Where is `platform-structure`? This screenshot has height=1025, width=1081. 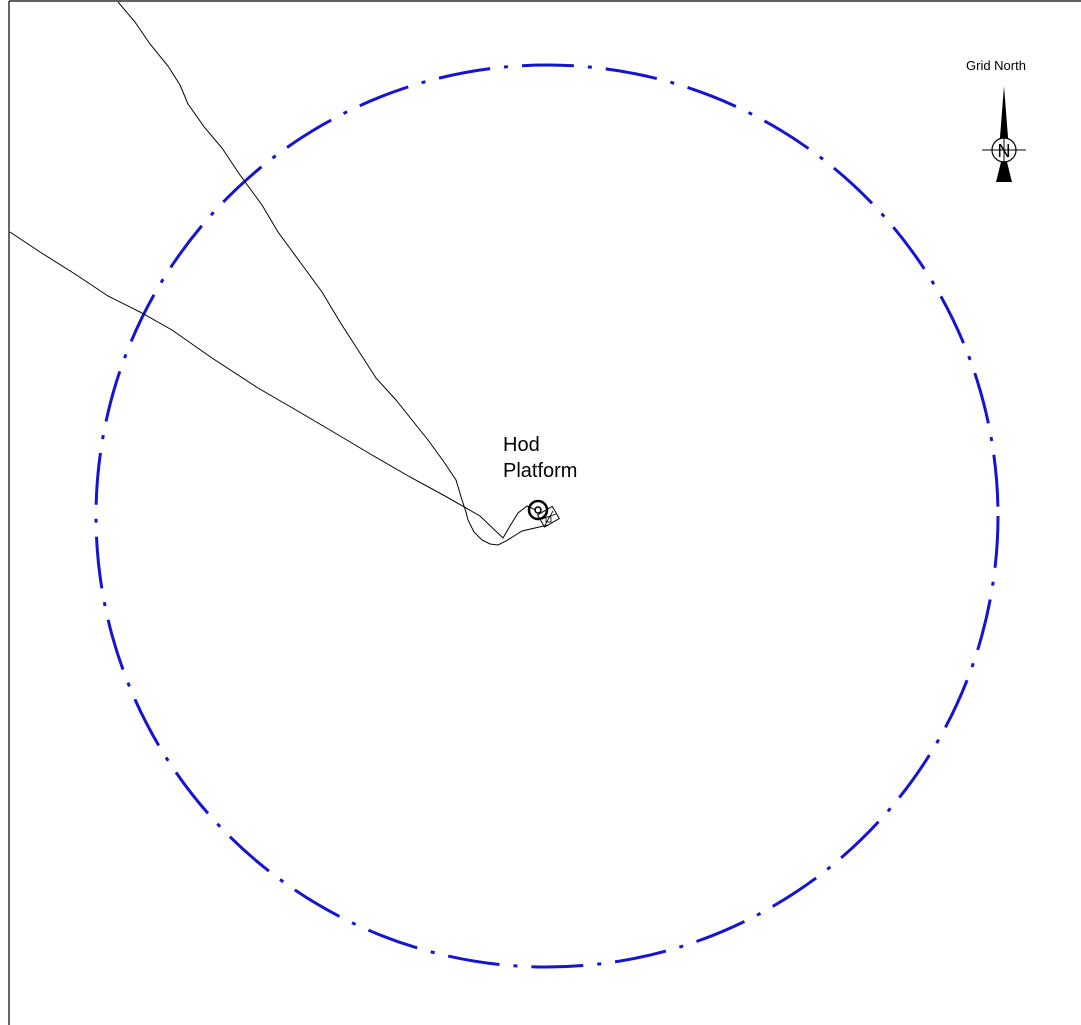 platform-structure is located at coordinates (543, 513).